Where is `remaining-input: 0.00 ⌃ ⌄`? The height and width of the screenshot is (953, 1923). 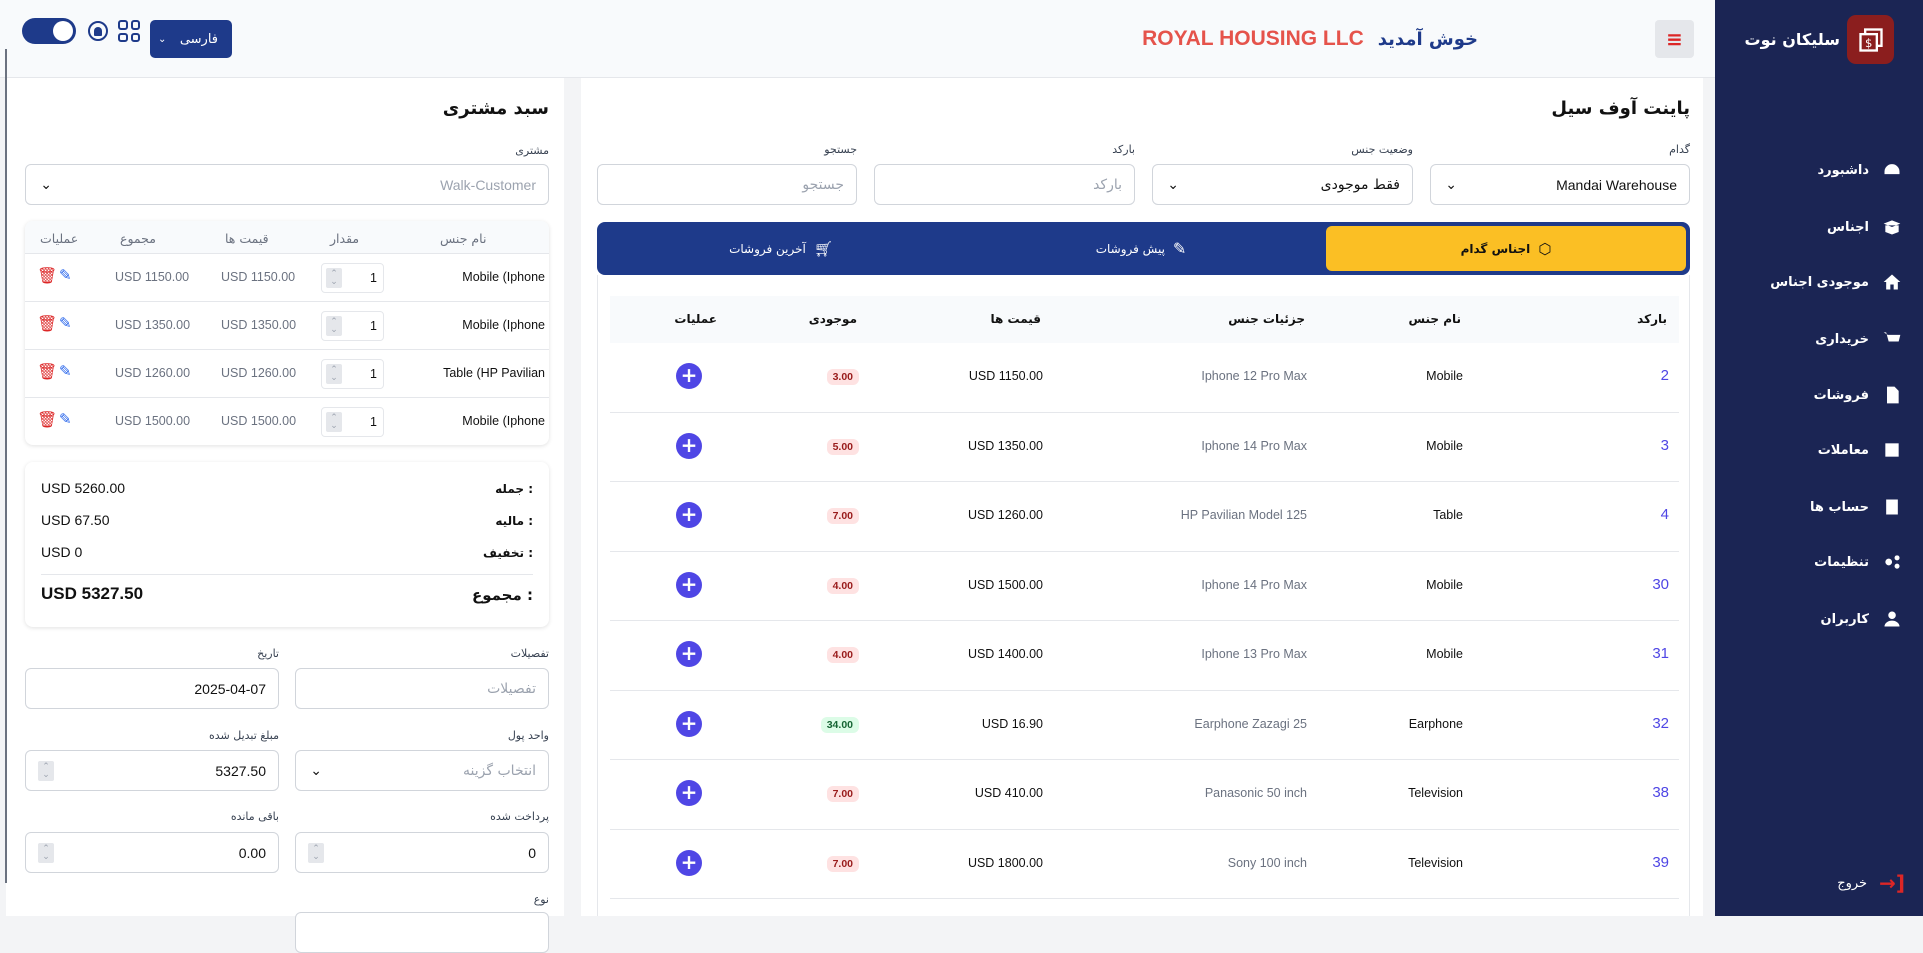
remaining-input: 0.00 ⌃ ⌄ is located at coordinates (152, 852).